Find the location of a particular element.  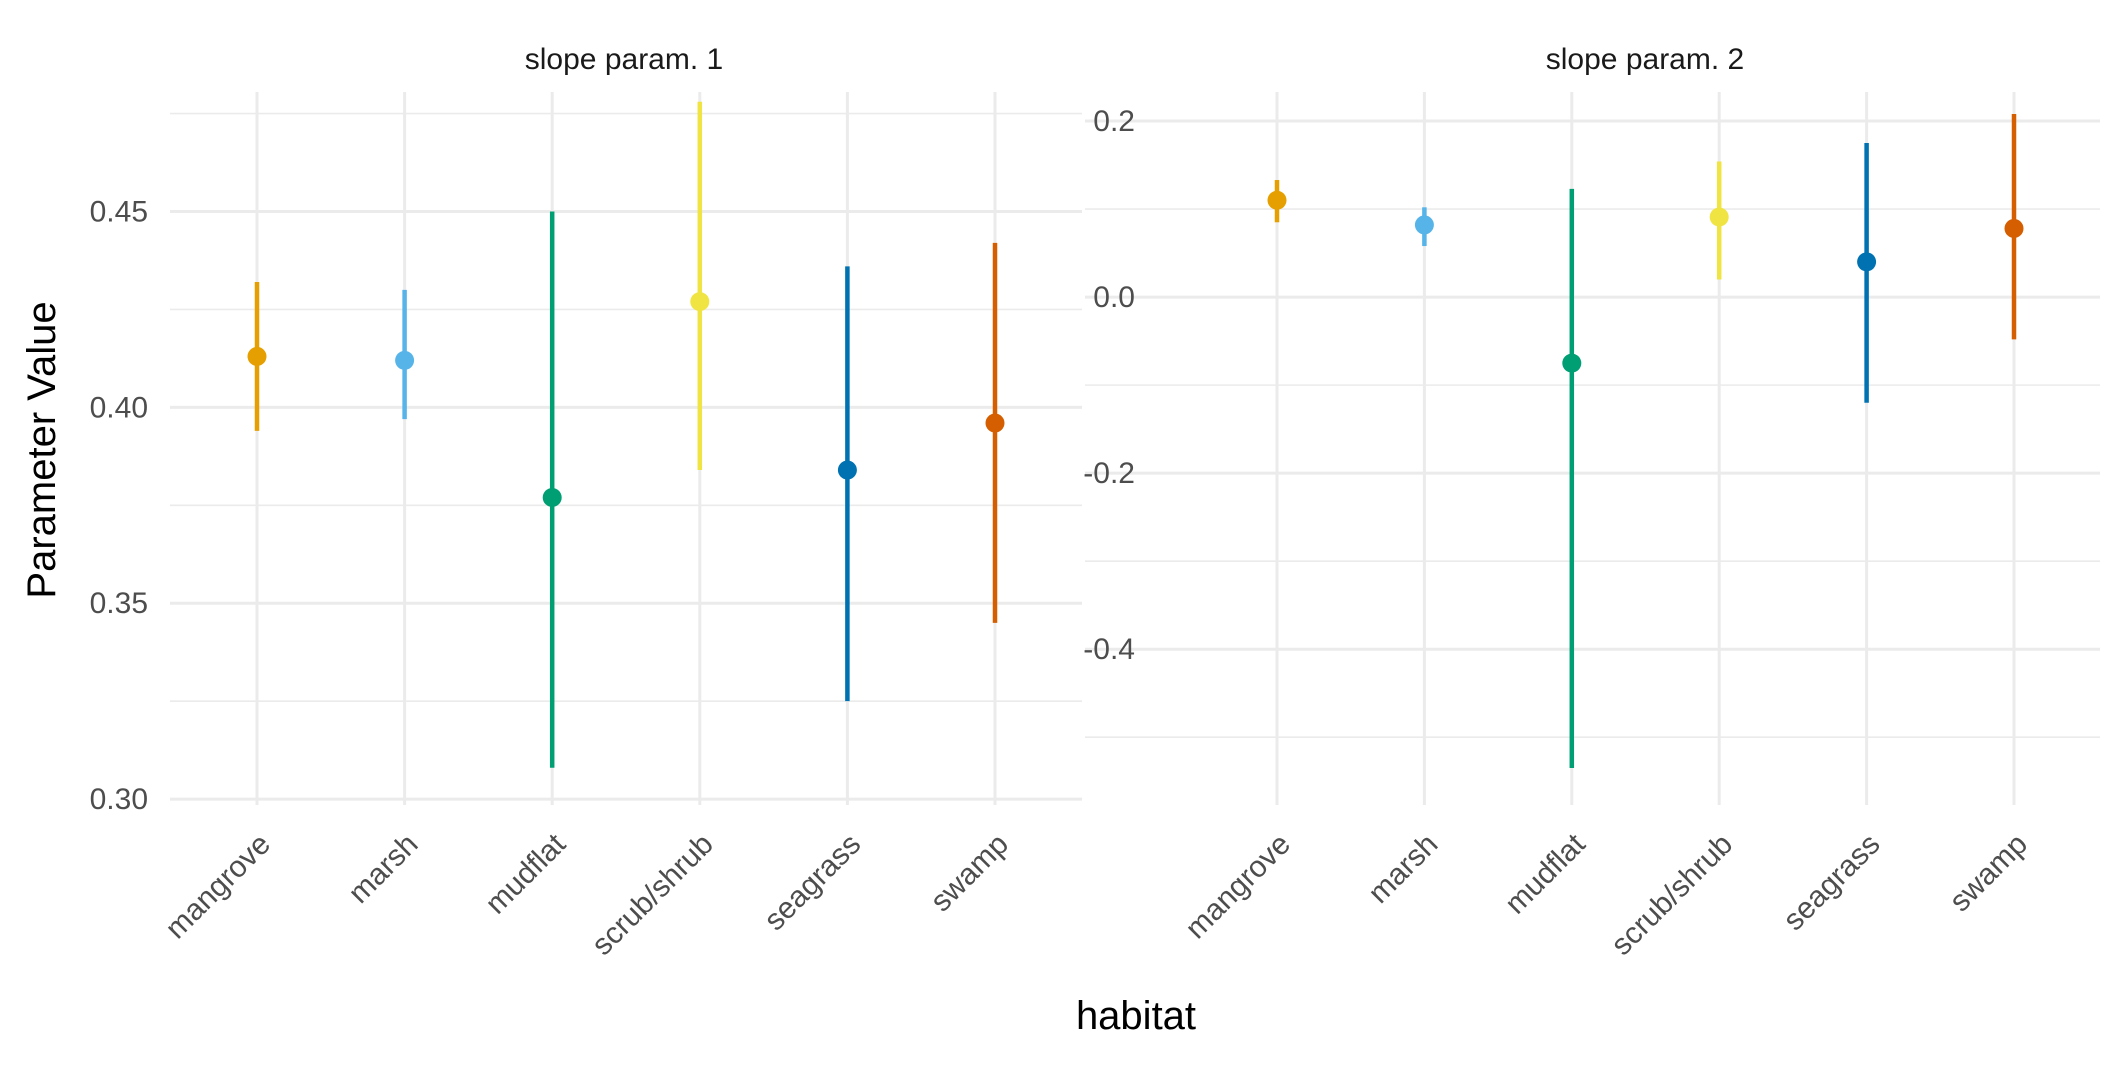

y-tick-label: 0.30 is located at coordinates (119, 799).